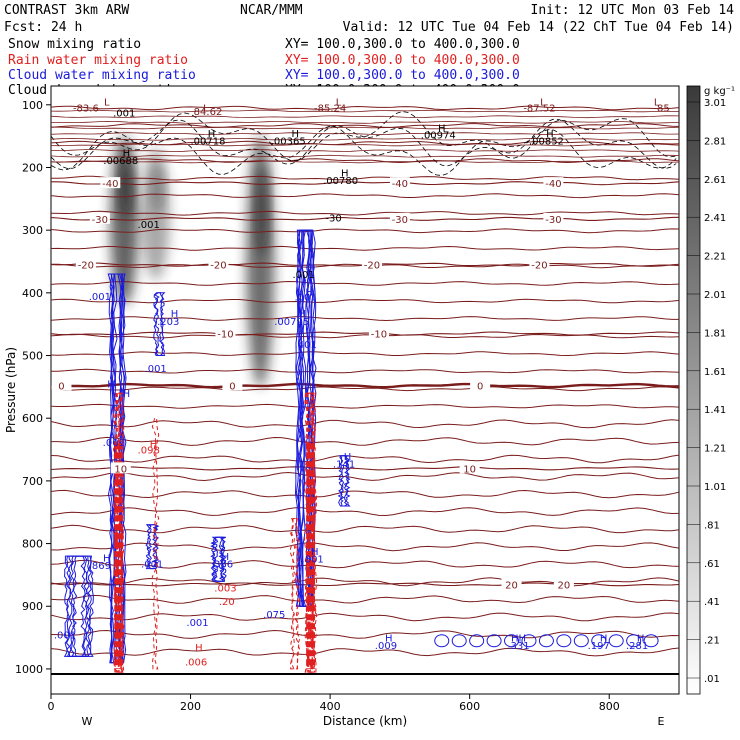 The height and width of the screenshot is (740, 740). Describe the element at coordinates (32, 105) in the screenshot. I see `y-tick-label: 100` at that location.